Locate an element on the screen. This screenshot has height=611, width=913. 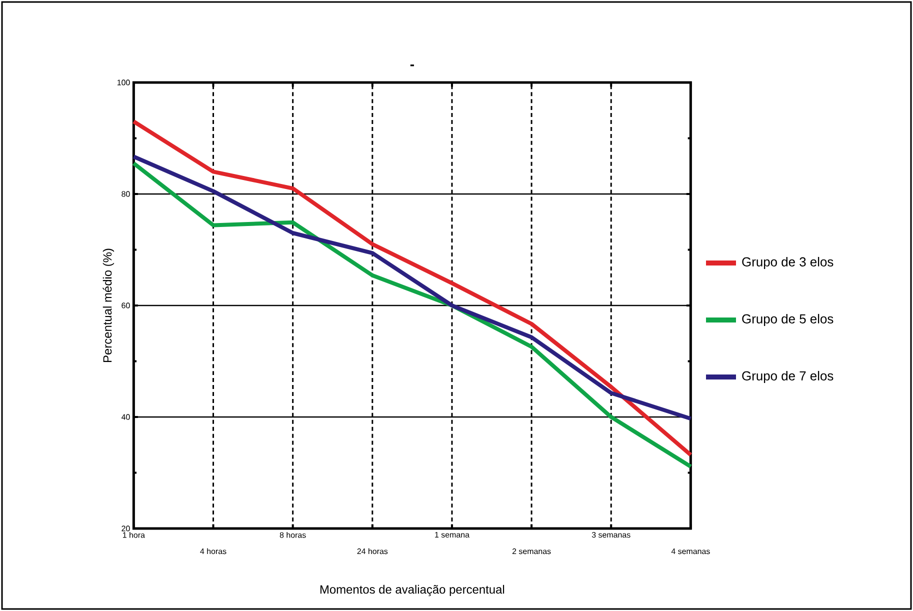
y-axis-title: Percentual médio (%) is located at coordinates (108, 305).